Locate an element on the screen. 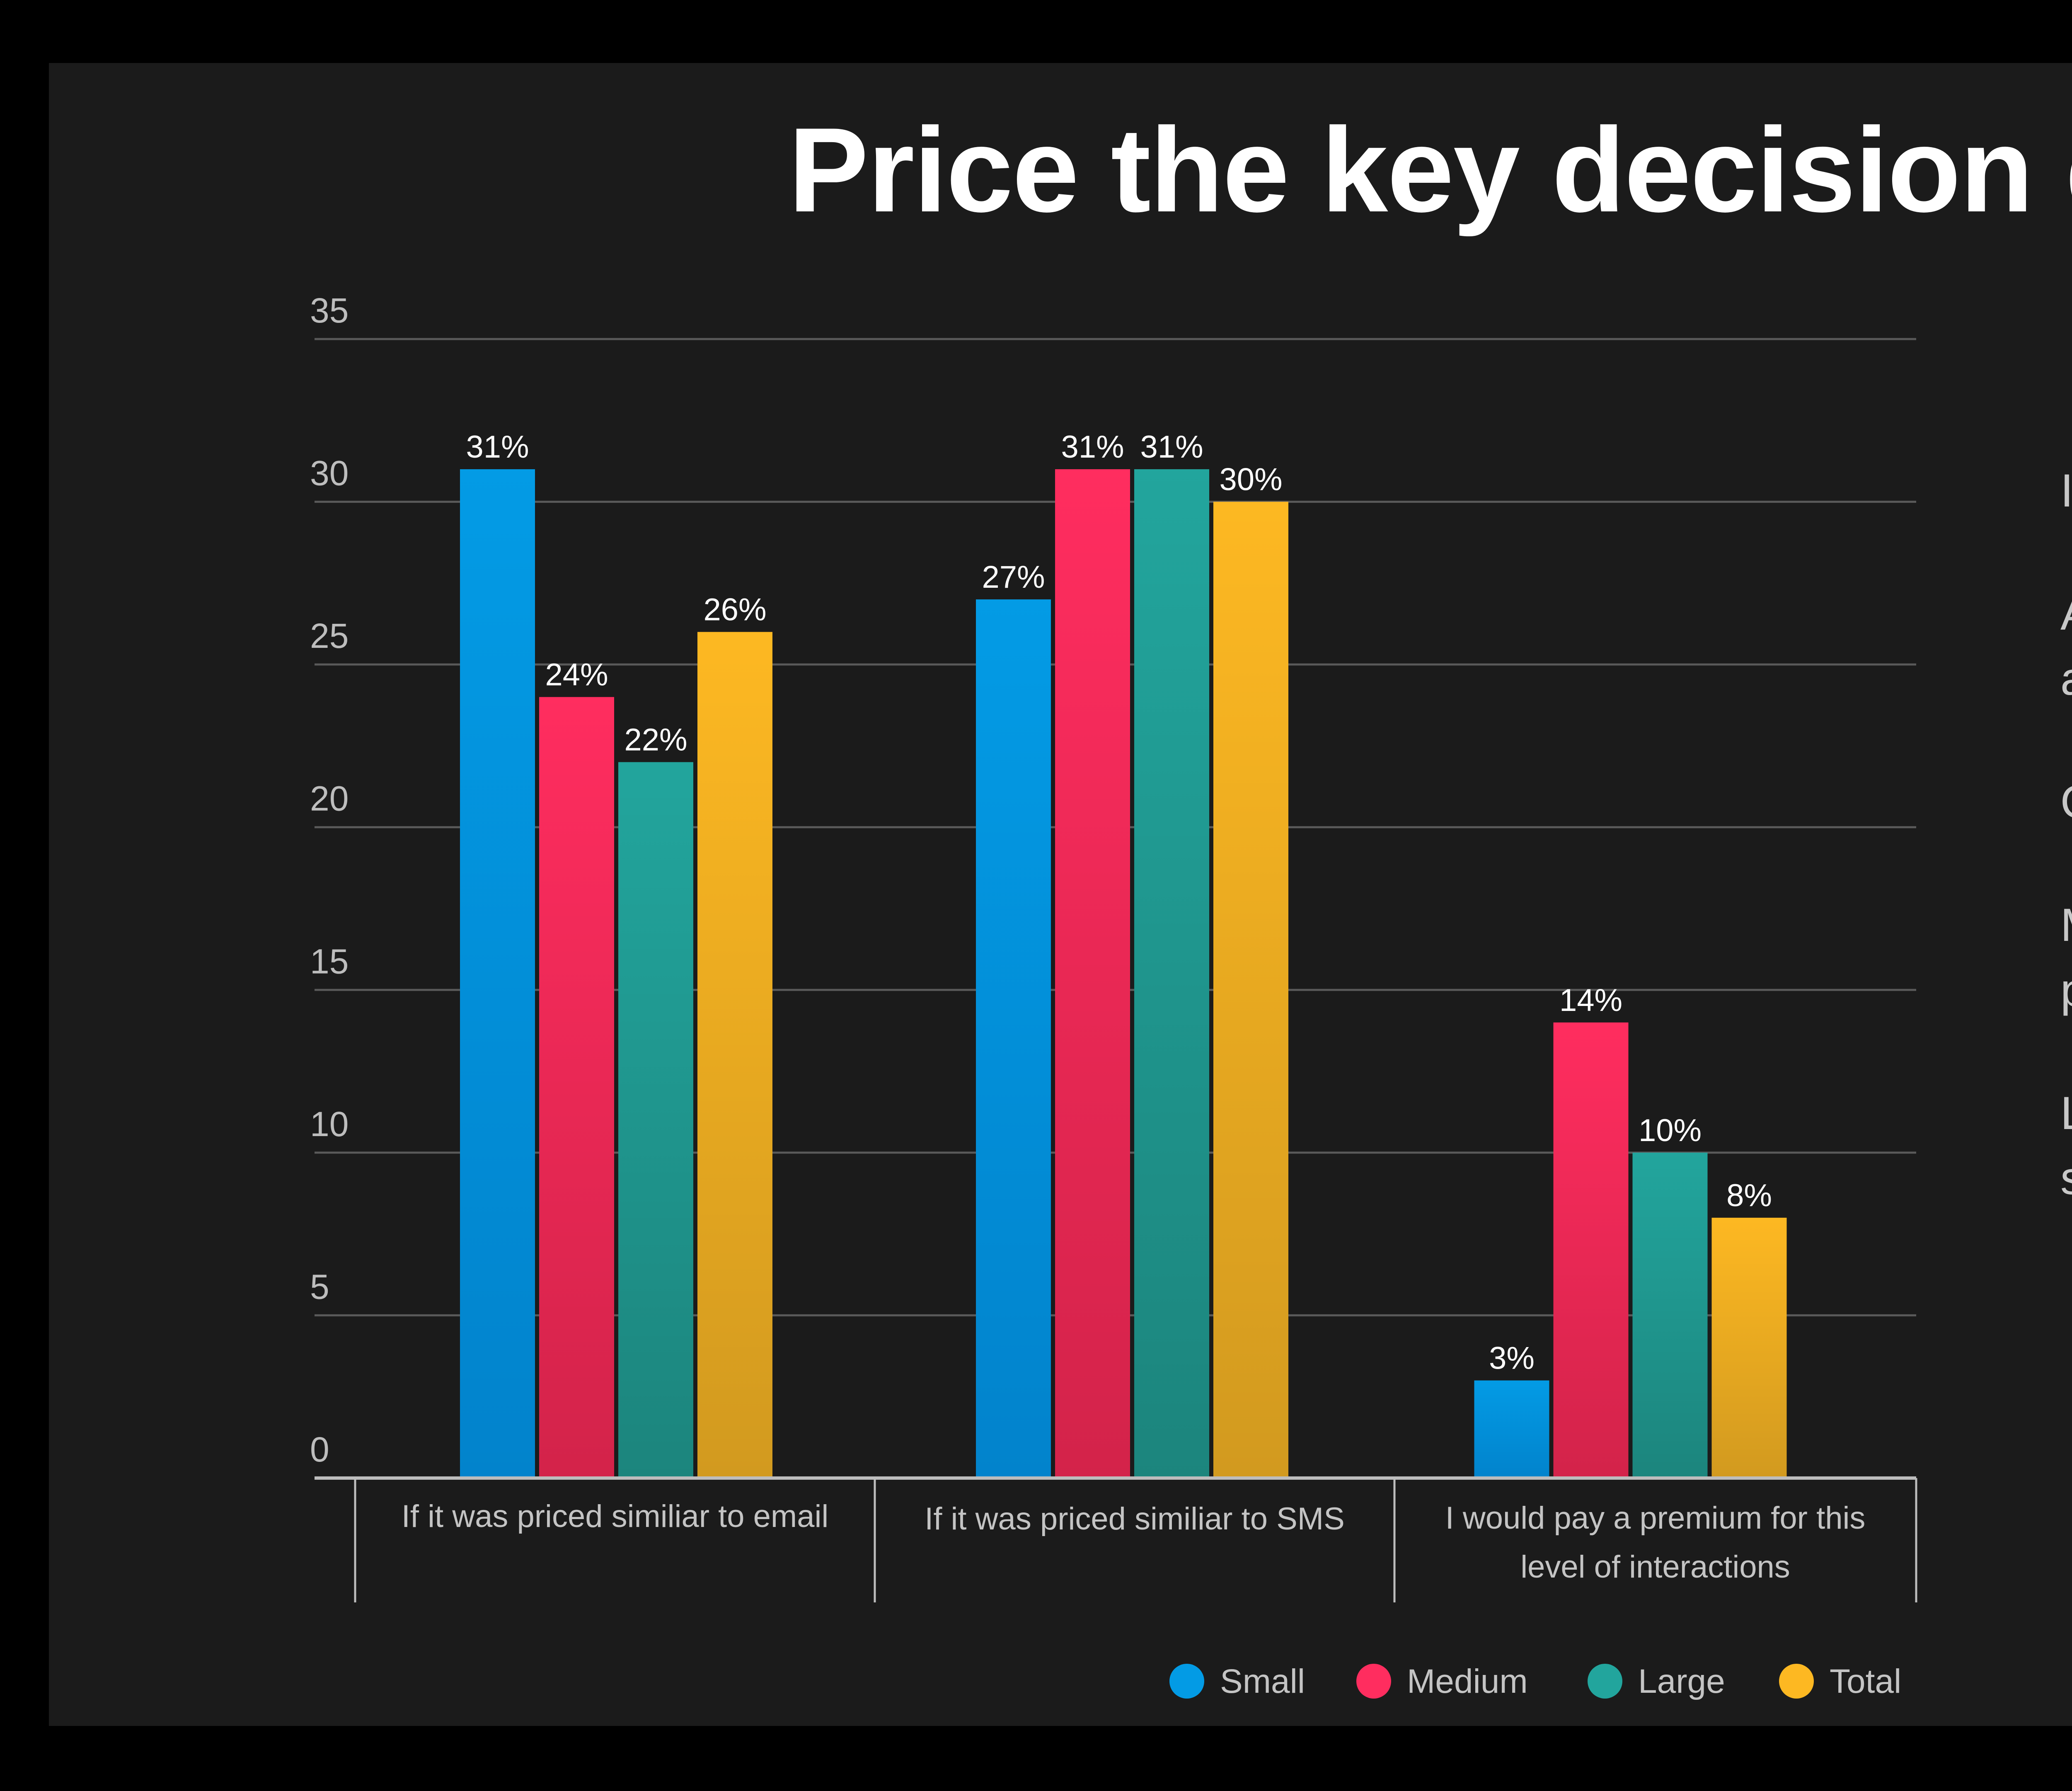  legend-label: Total is located at coordinates (1865, 1681).